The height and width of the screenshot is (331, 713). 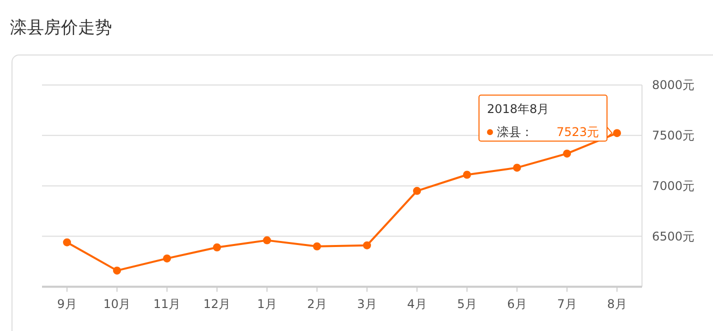 What do you see at coordinates (167, 304) in the screenshot?
I see `x-tick-label: 11月` at bounding box center [167, 304].